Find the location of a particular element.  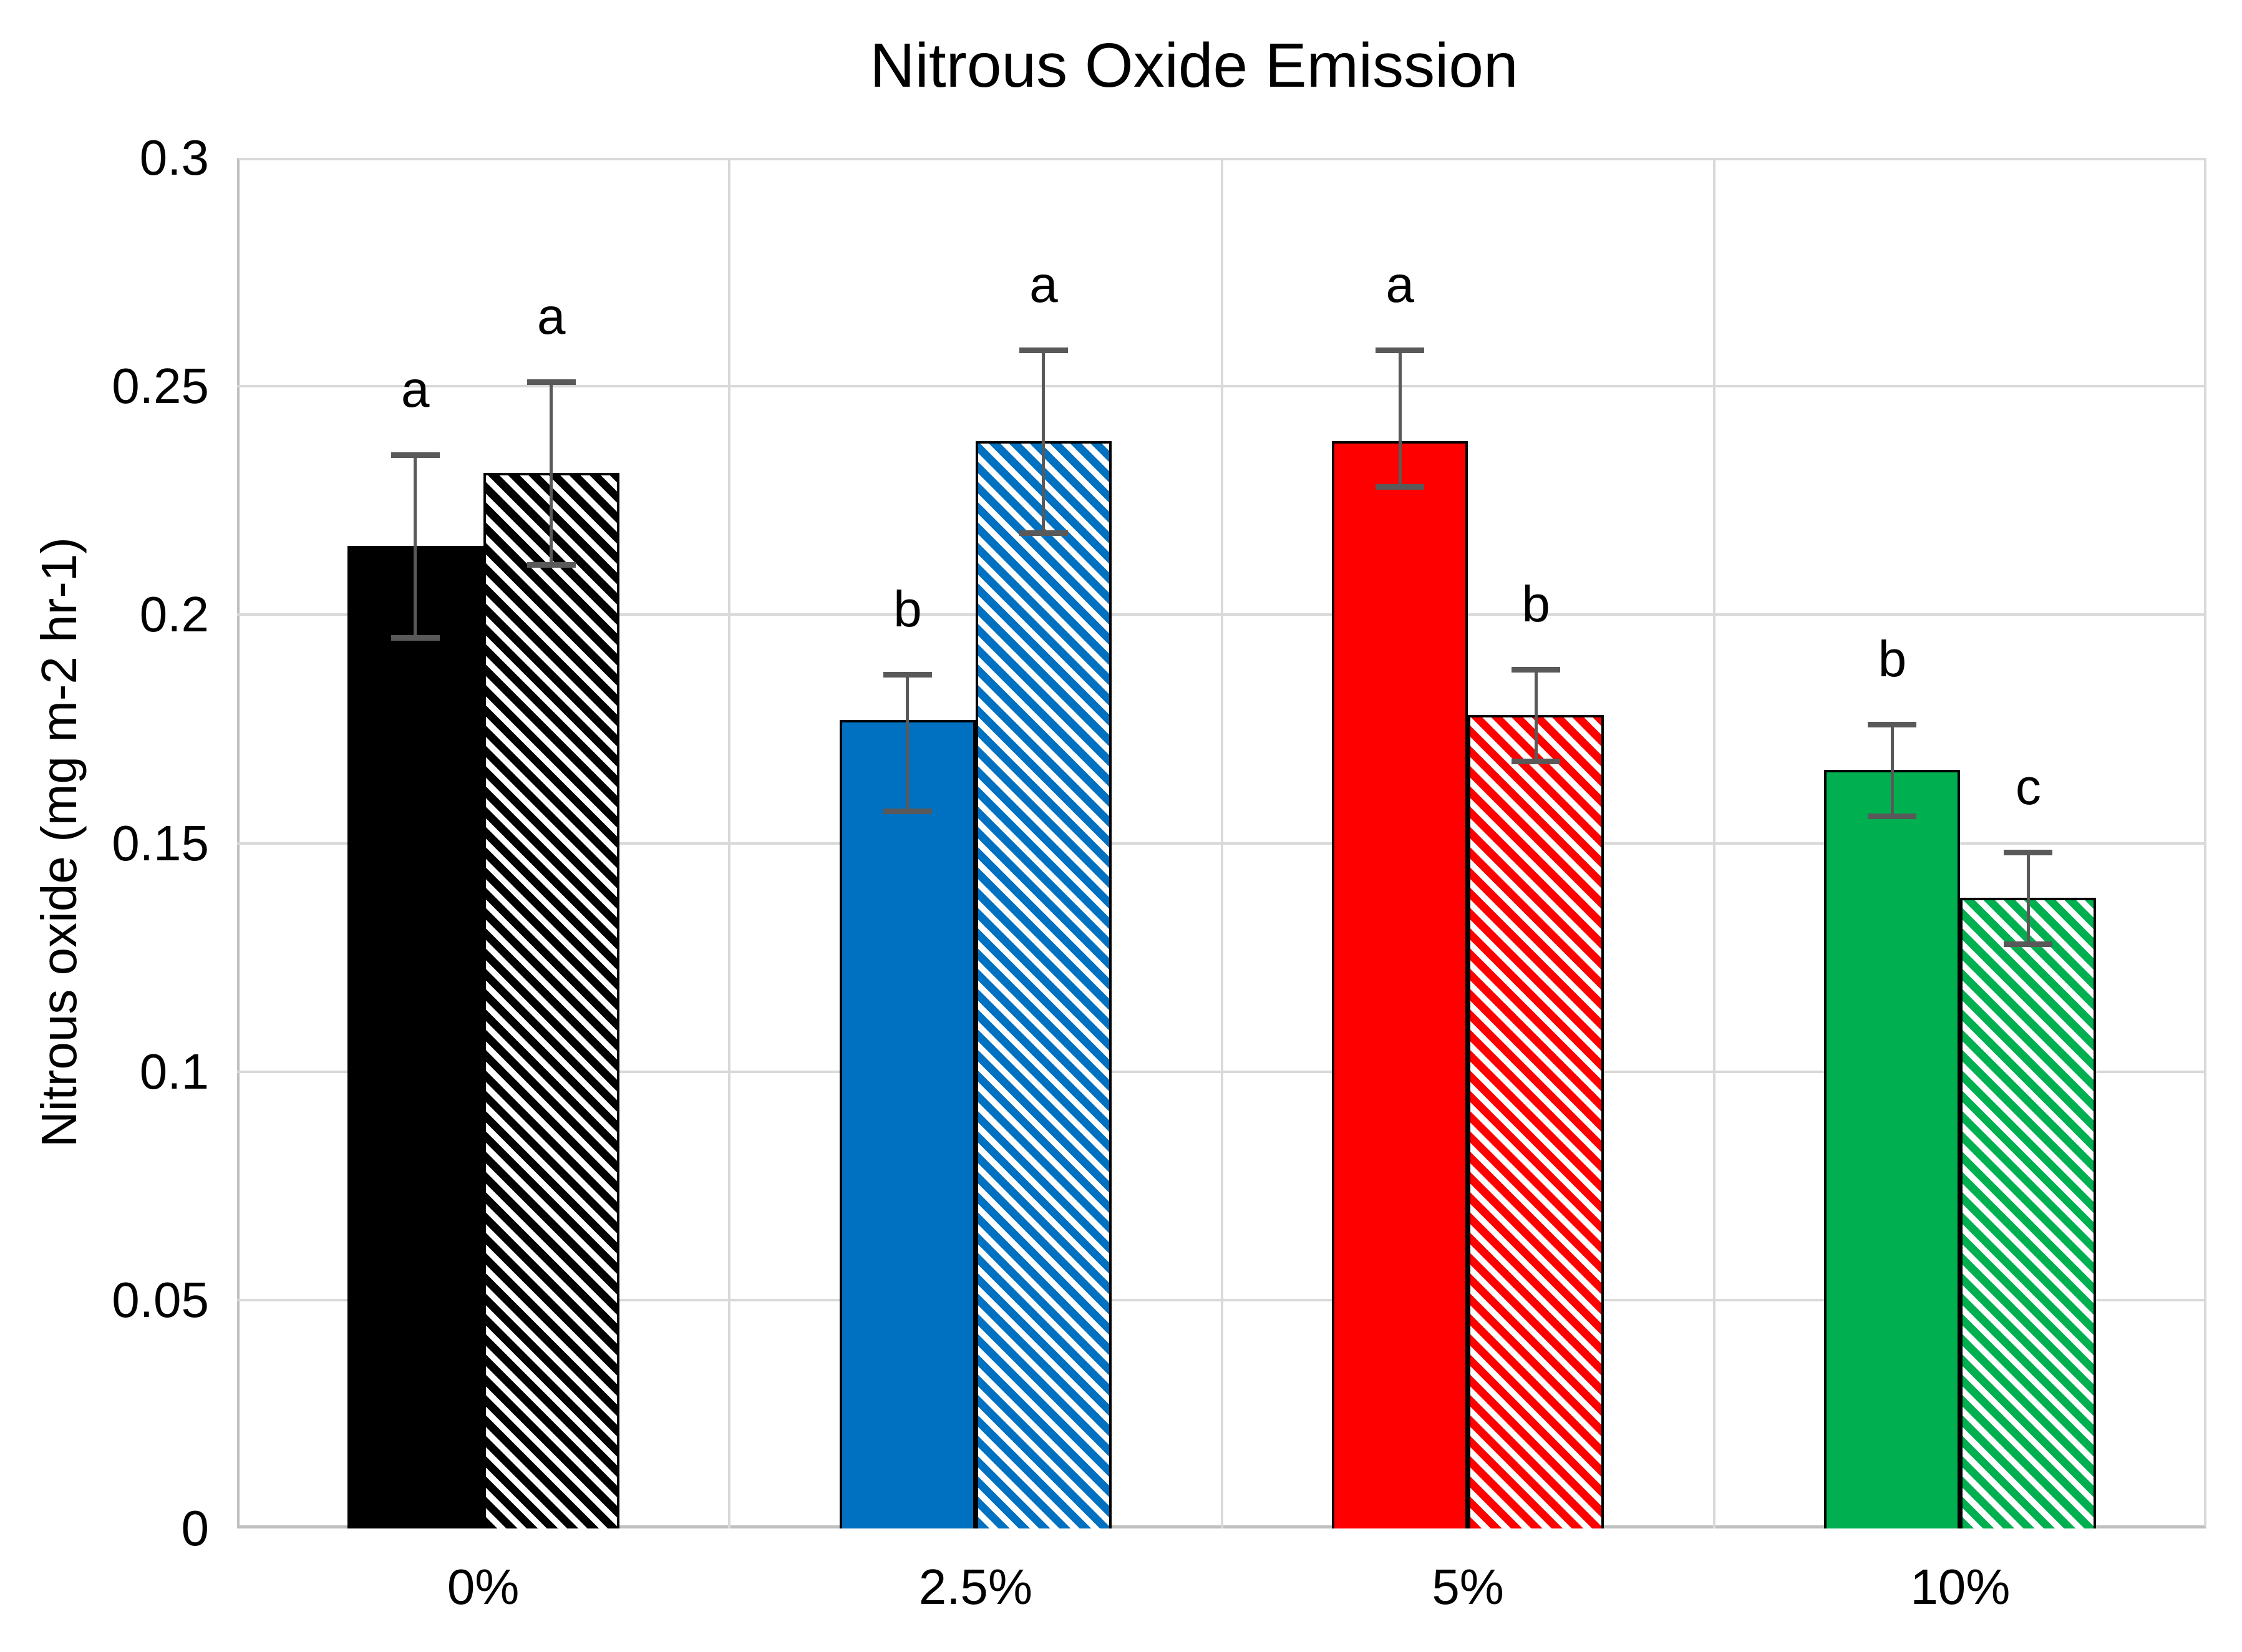

y-tick-label: 0.05 is located at coordinates (160, 1299).